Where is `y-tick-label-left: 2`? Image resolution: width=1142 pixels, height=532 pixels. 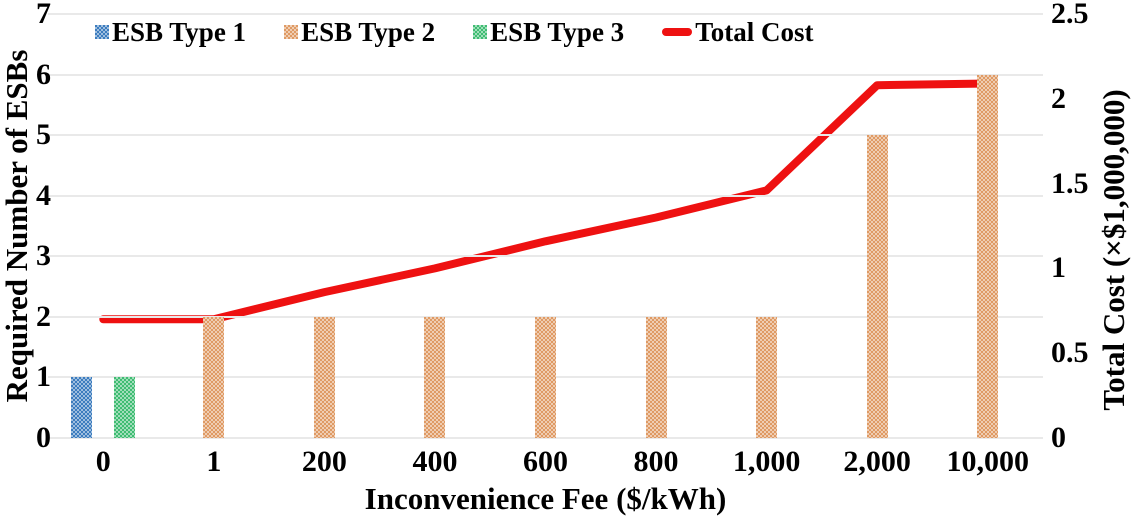 y-tick-label-left: 2 is located at coordinates (43, 316).